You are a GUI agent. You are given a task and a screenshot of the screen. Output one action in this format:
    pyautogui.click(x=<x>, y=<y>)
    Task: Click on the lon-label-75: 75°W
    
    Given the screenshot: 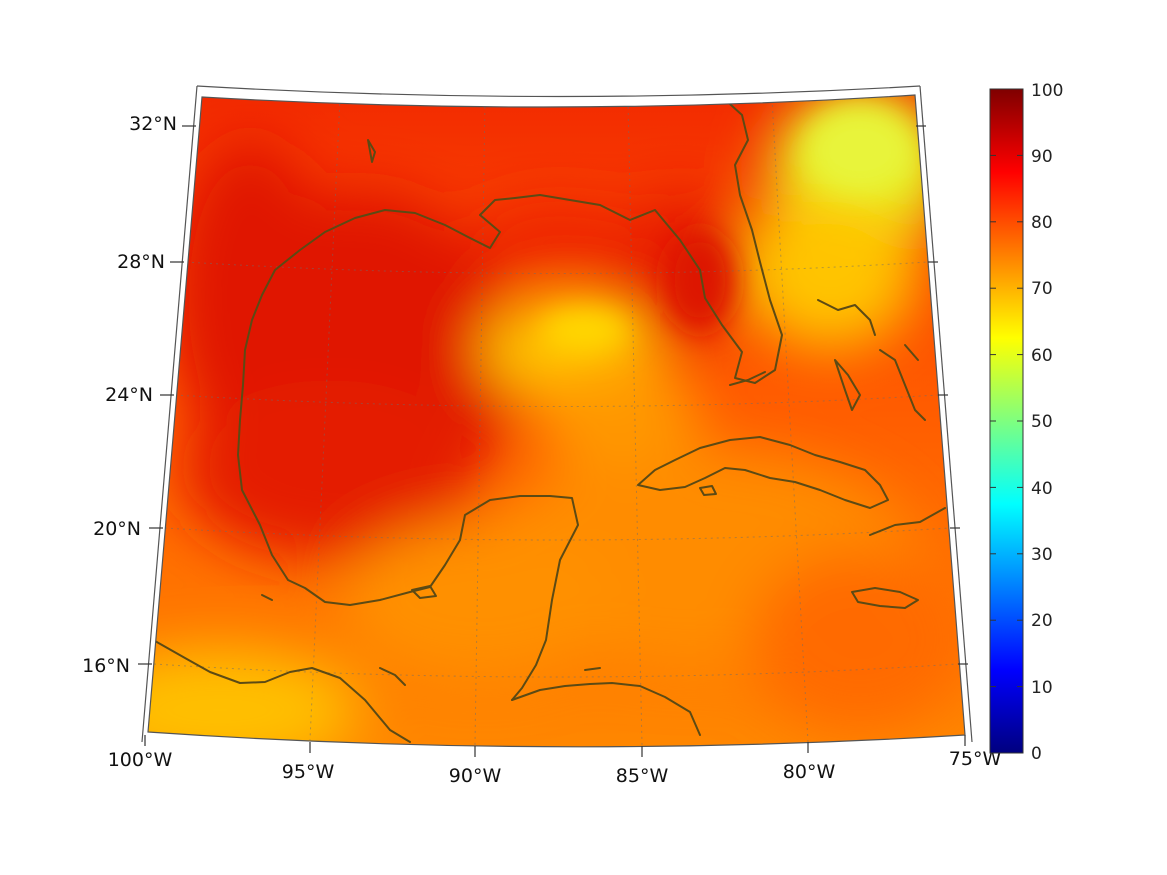 What is the action you would take?
    pyautogui.click(x=975, y=759)
    